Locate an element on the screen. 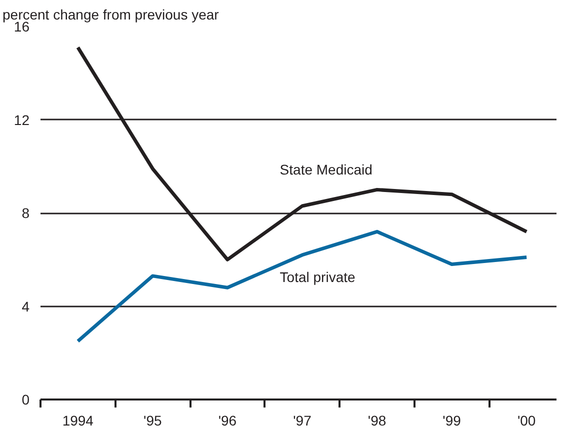 The width and height of the screenshot is (561, 431). series-label: State Medicaid is located at coordinates (326, 170).